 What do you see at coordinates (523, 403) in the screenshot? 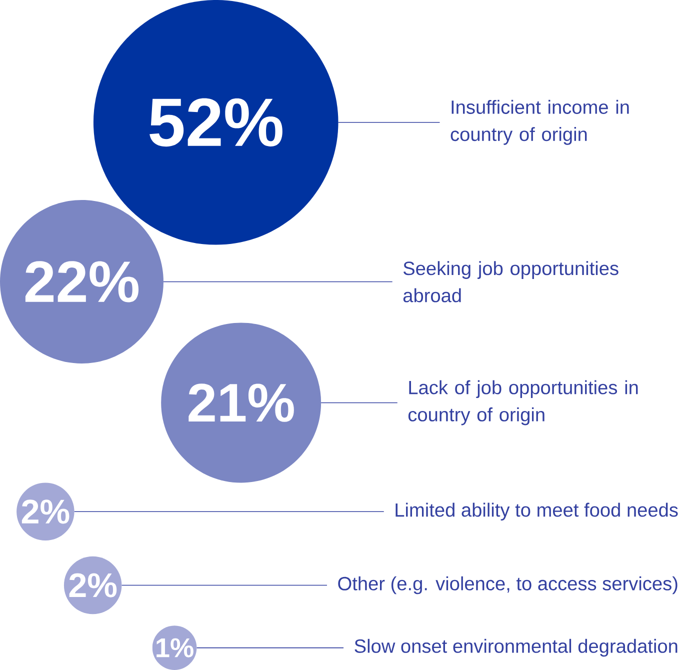
I see `category-label: Lack of job opportunities in country of origin` at bounding box center [523, 403].